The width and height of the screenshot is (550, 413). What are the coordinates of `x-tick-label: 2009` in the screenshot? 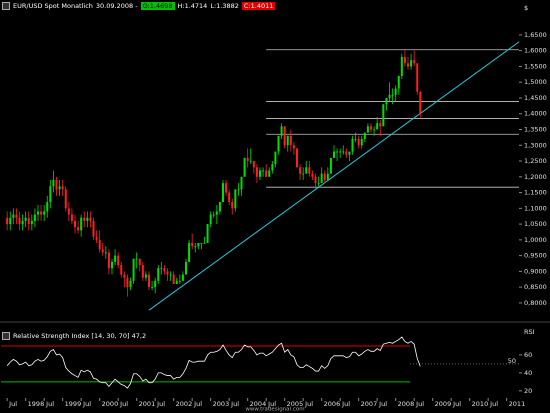 It's located at (443, 404).